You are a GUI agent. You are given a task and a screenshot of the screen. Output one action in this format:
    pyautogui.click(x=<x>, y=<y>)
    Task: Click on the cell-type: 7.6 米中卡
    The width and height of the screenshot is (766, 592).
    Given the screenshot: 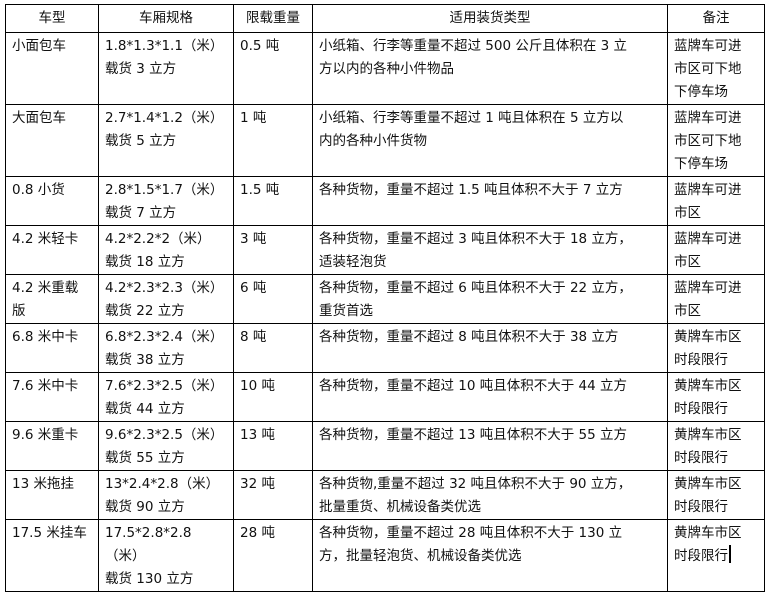 What is the action you would take?
    pyautogui.click(x=52, y=397)
    